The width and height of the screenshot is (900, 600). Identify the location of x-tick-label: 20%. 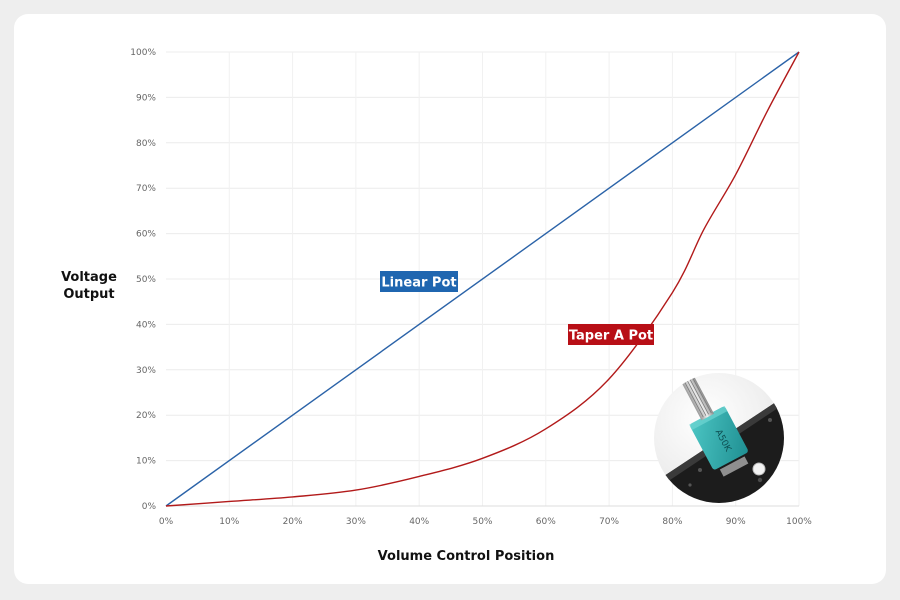
(293, 522).